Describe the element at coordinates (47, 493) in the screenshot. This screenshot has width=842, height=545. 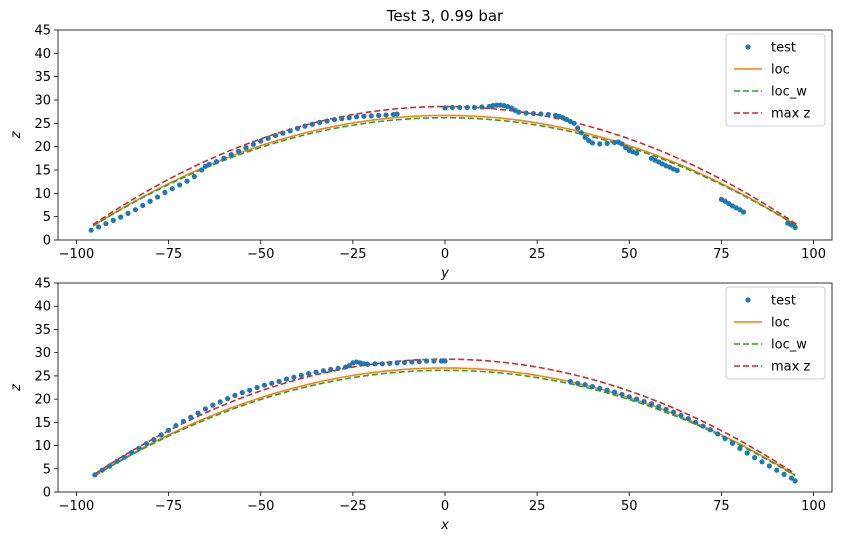
I see `y-tick-label: 0` at that location.